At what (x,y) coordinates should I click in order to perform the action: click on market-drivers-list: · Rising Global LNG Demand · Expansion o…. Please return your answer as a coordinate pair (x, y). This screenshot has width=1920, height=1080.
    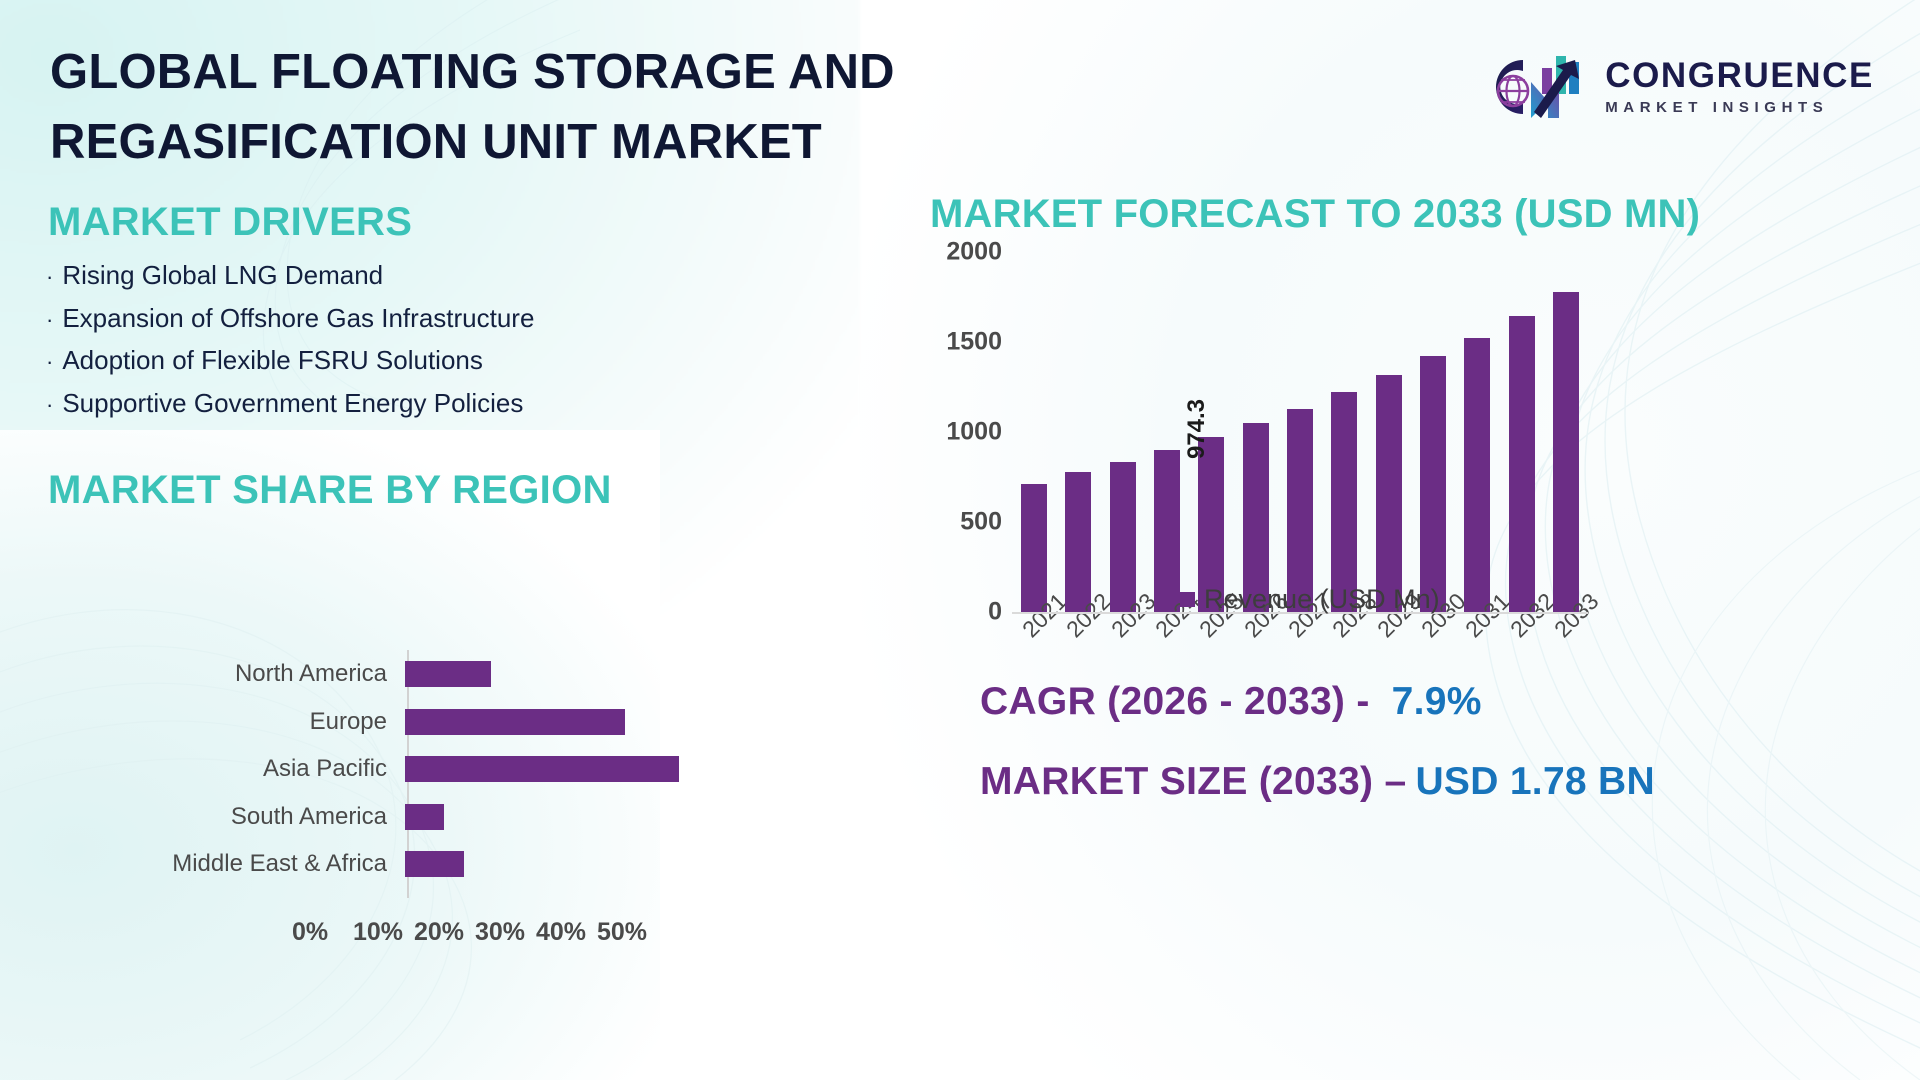
    Looking at the image, I should click on (396, 347).